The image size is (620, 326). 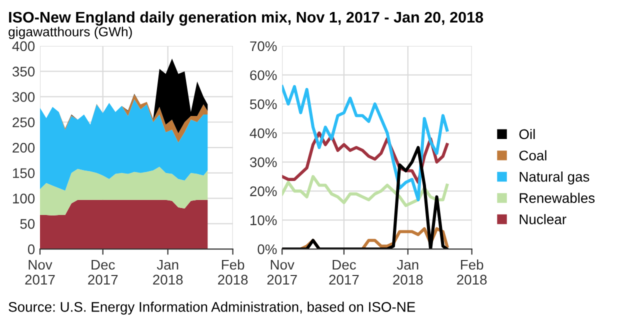 I want to click on y-tick-label: 50, so click(x=27, y=224).